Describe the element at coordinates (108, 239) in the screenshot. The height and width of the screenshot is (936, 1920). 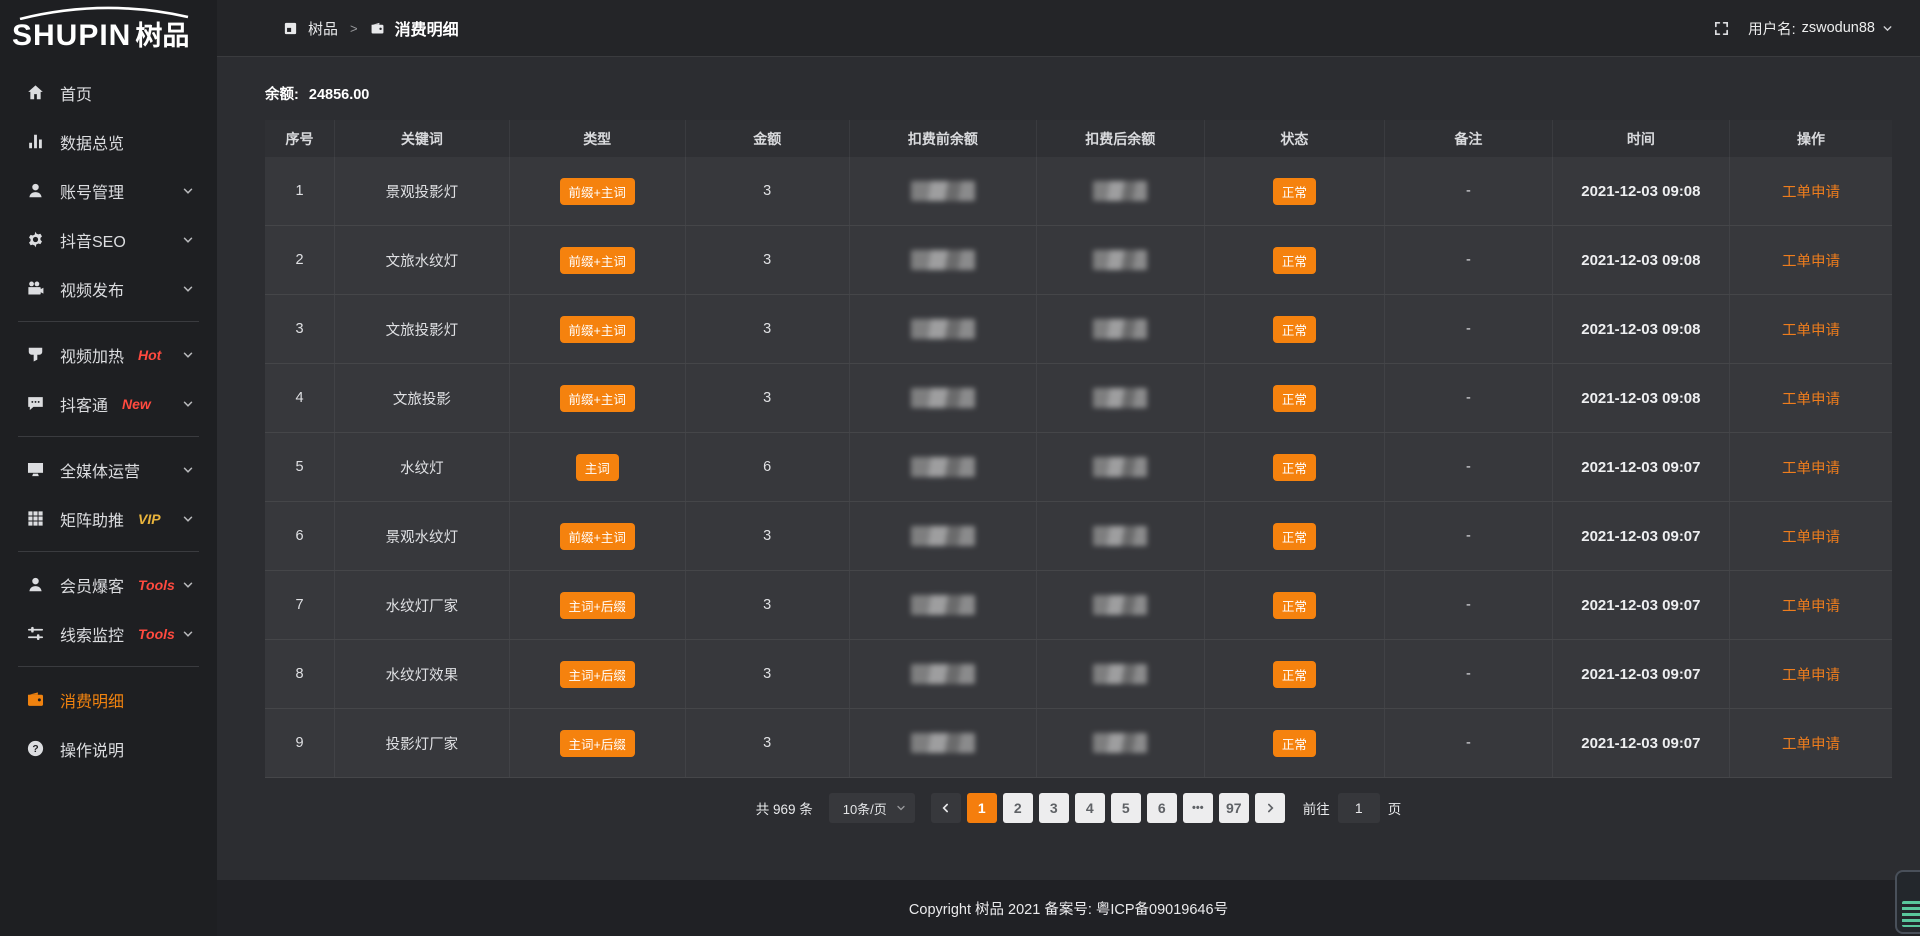
I see `sidebar-item-douyin-seo: 抖音SEO` at that location.